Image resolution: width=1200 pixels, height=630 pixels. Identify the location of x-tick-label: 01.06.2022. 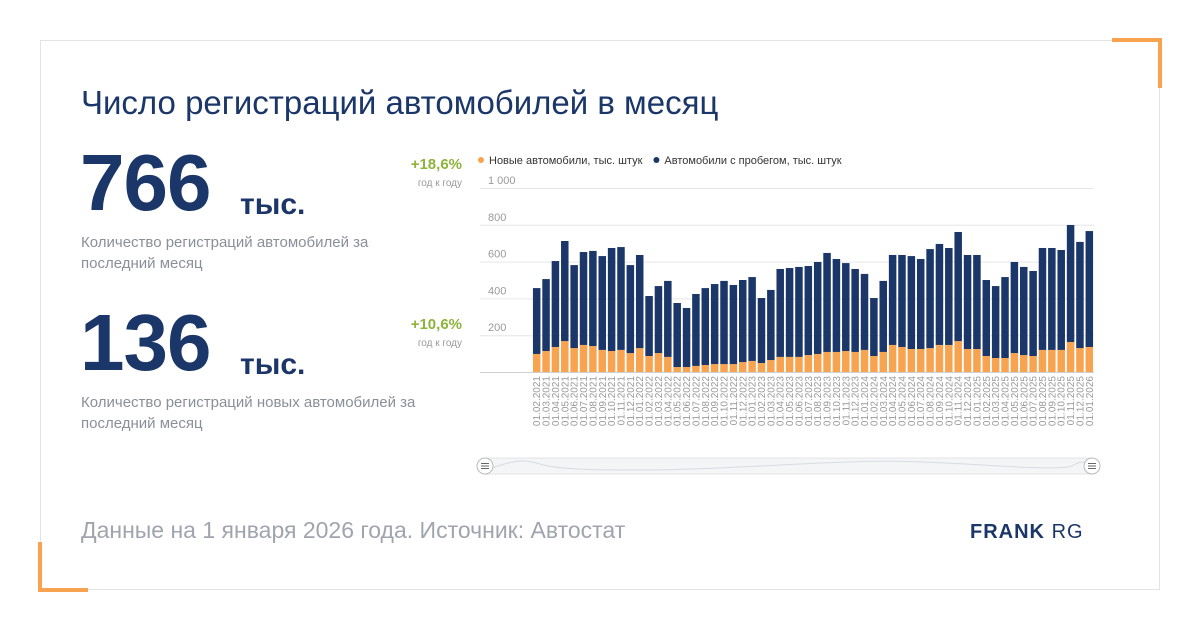
(687, 401).